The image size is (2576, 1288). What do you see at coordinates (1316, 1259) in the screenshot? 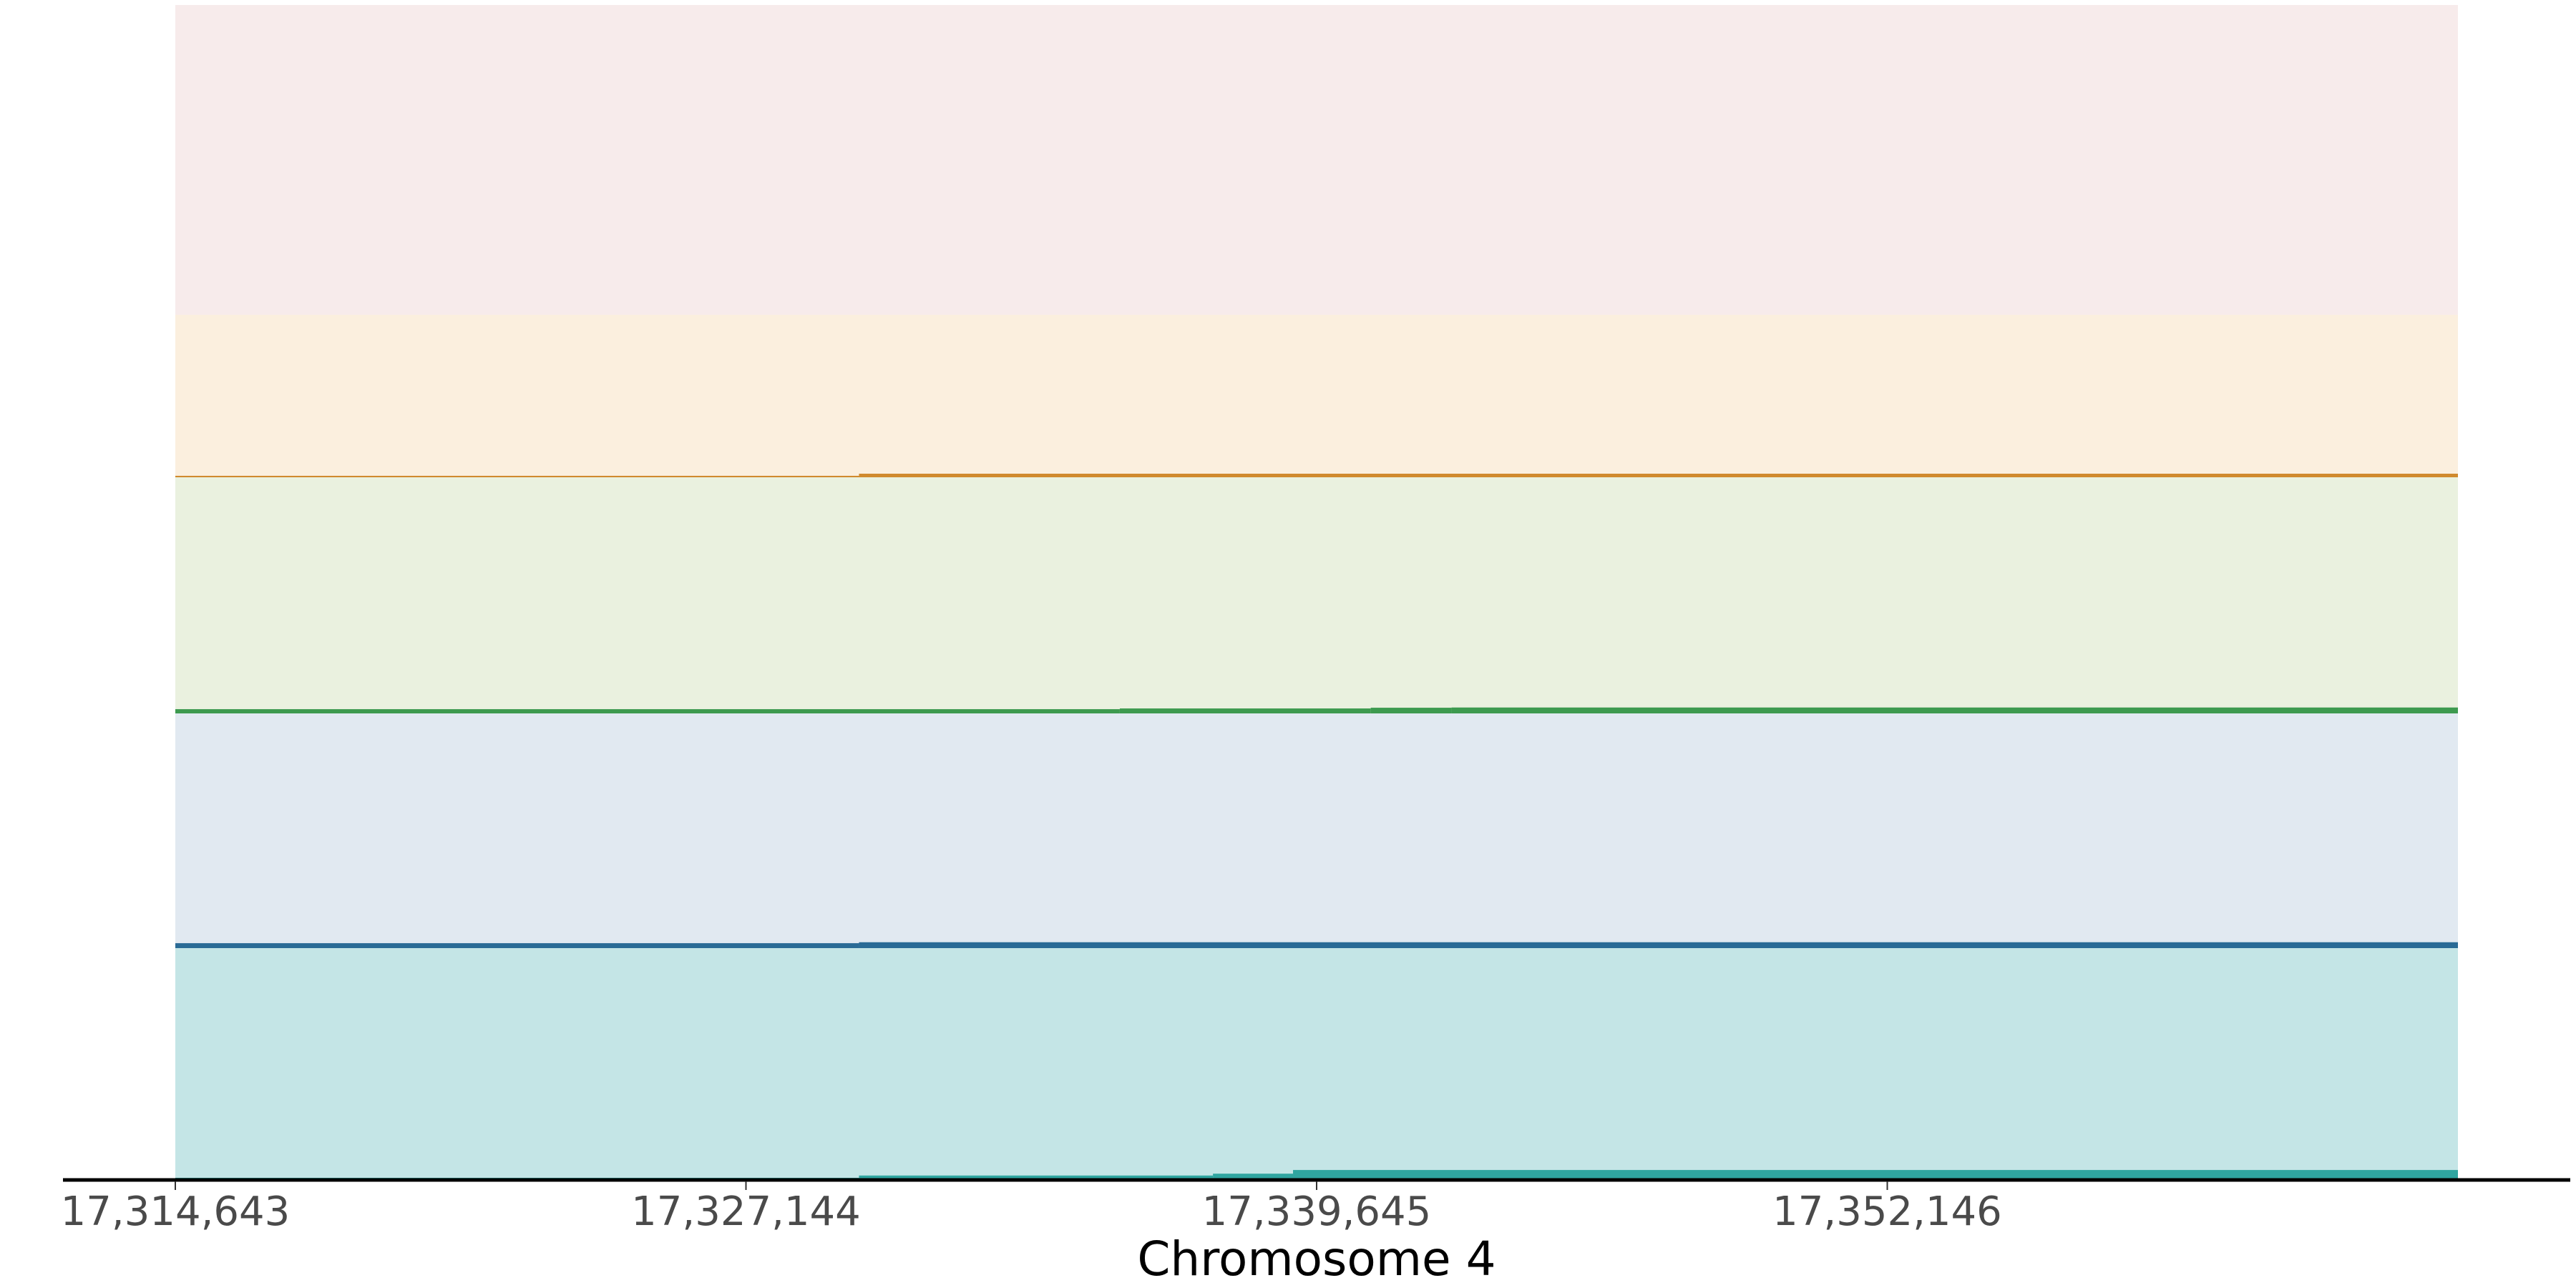
I see `x-axis-label: Chromosome 4` at bounding box center [1316, 1259].